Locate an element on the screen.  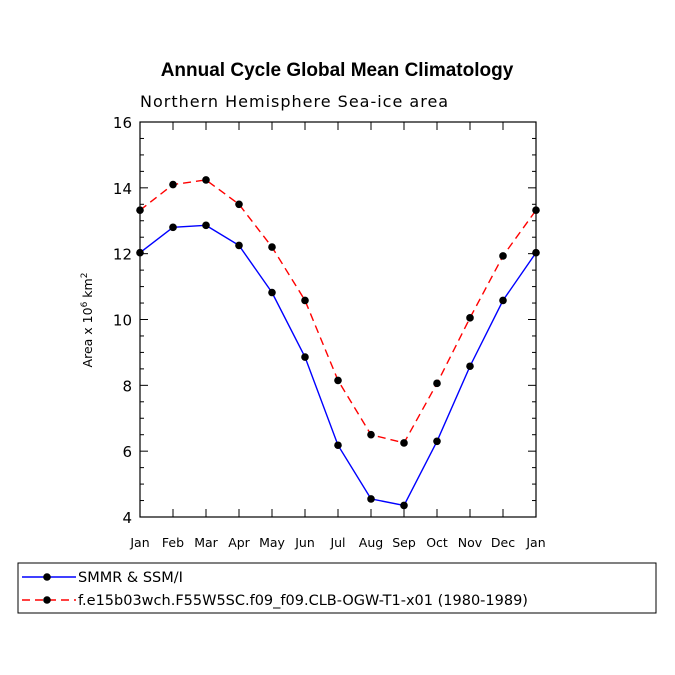
y-axis-label-exponent: 6 is located at coordinates (85, 304).